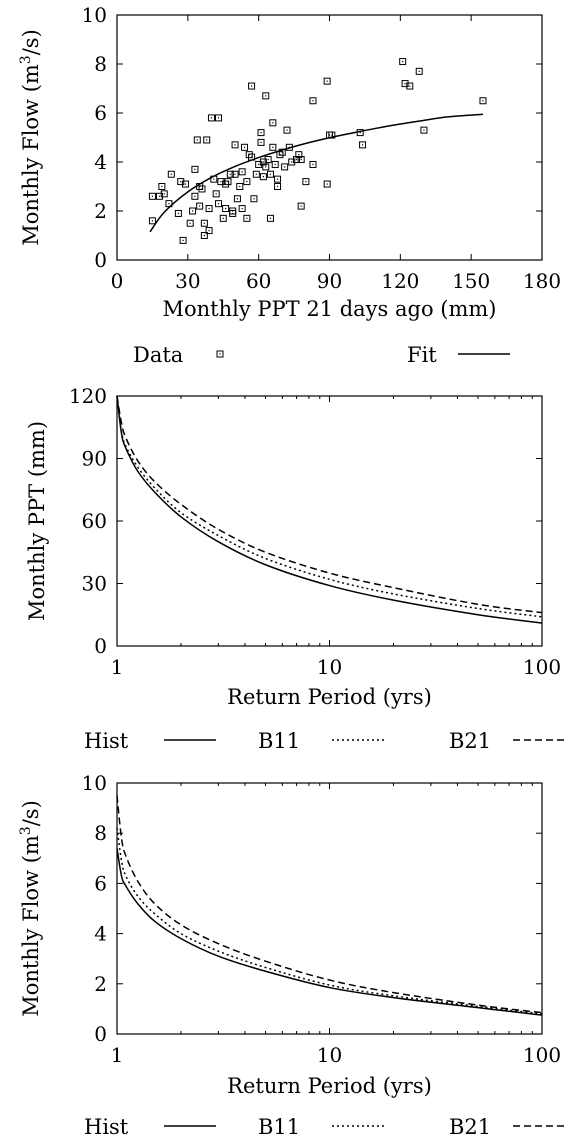 The image size is (578, 1142). What do you see at coordinates (329, 667) in the screenshot?
I see `x-tick-label: 10` at bounding box center [329, 667].